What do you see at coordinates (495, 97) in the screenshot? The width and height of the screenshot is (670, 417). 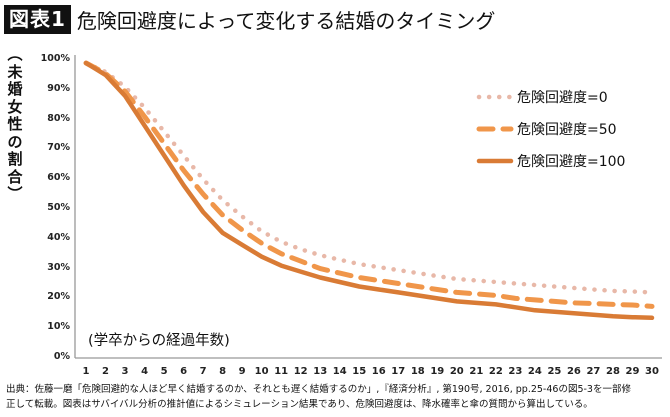 I see `legend-swatch-dotted` at bounding box center [495, 97].